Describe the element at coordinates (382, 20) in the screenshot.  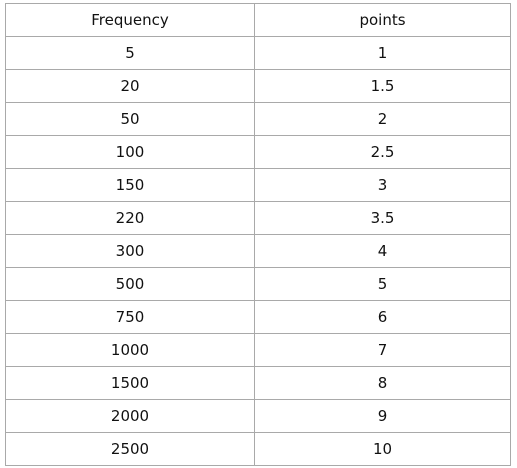
I see `header-points: points` at that location.